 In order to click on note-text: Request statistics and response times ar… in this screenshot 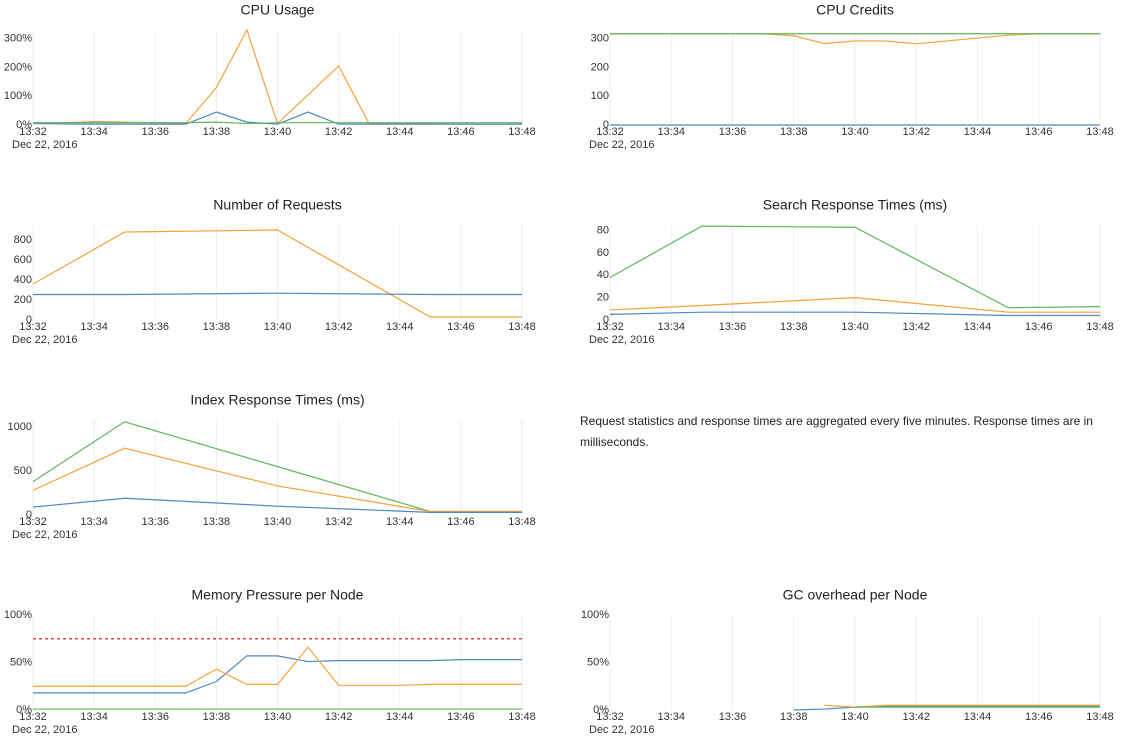, I will do `click(836, 431)`.